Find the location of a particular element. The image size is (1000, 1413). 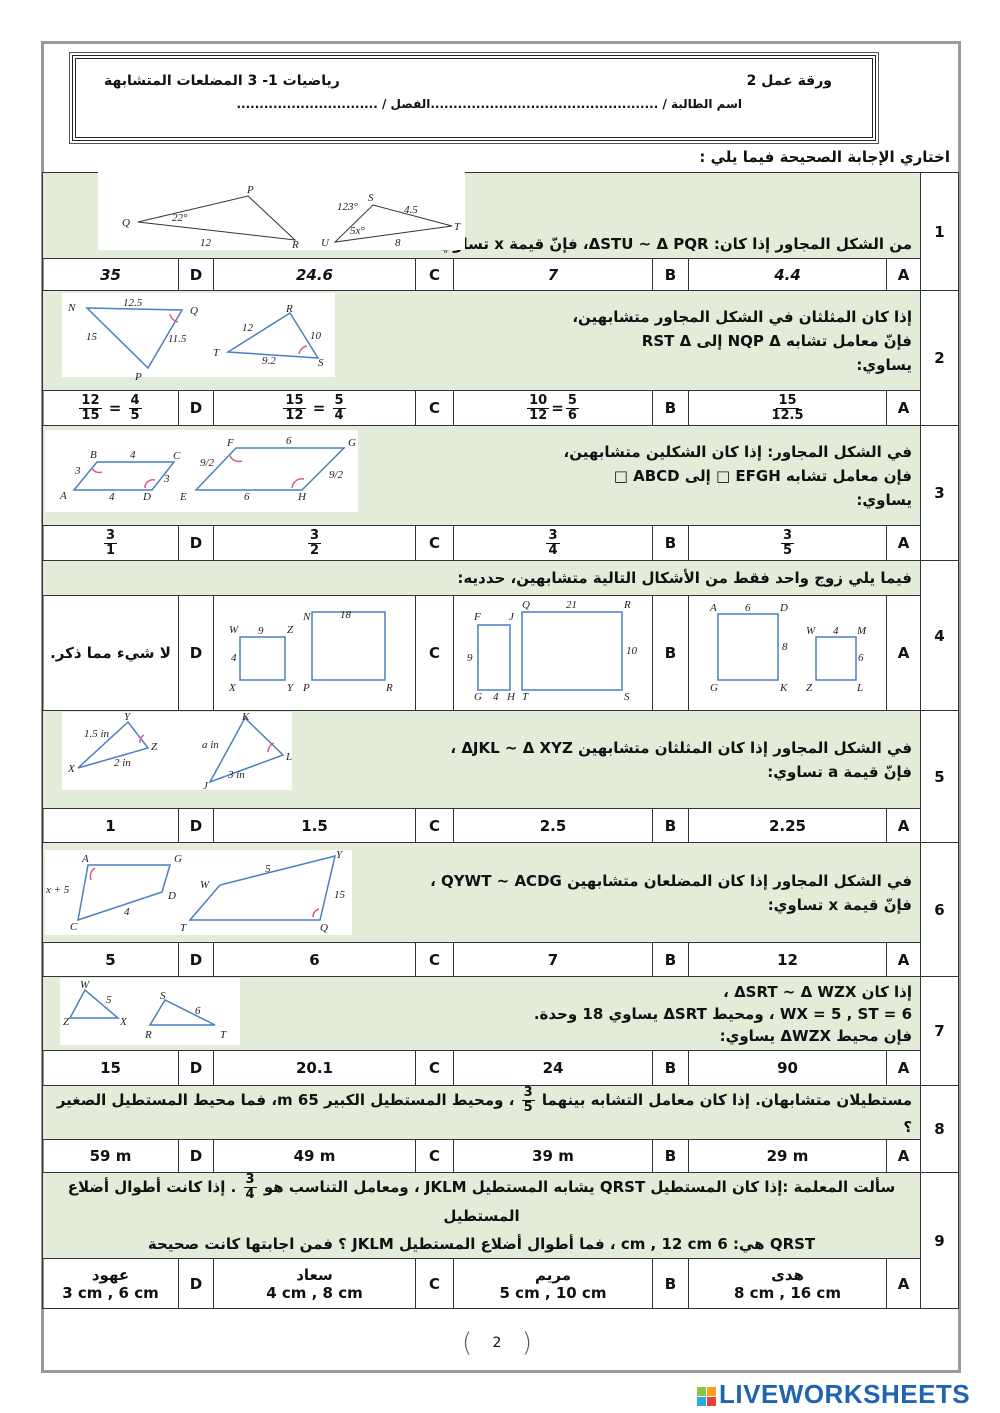

option-c is located at coordinates (314, 653).